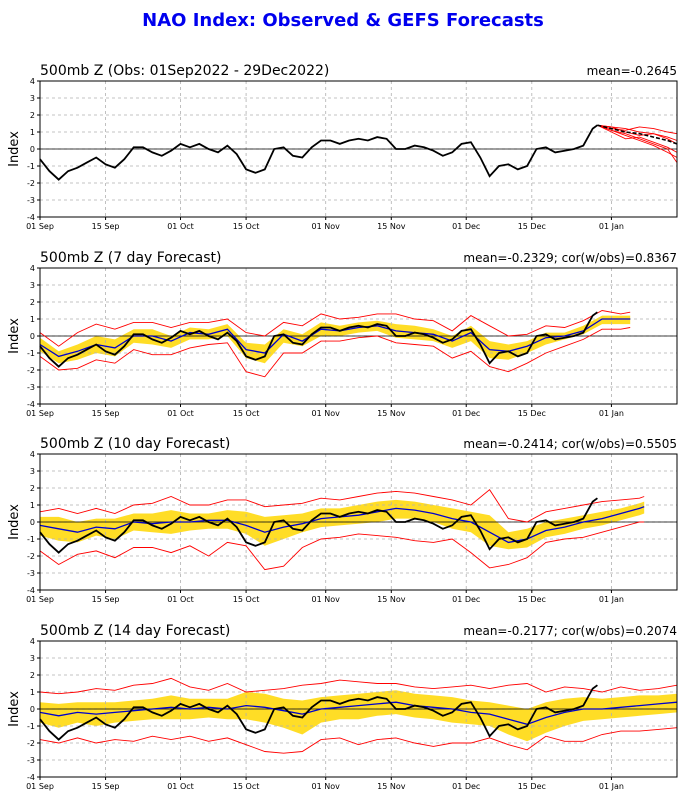 The image size is (686, 800). I want to click on panel-title: 500mb Z (7 day Forecast), so click(130, 258).